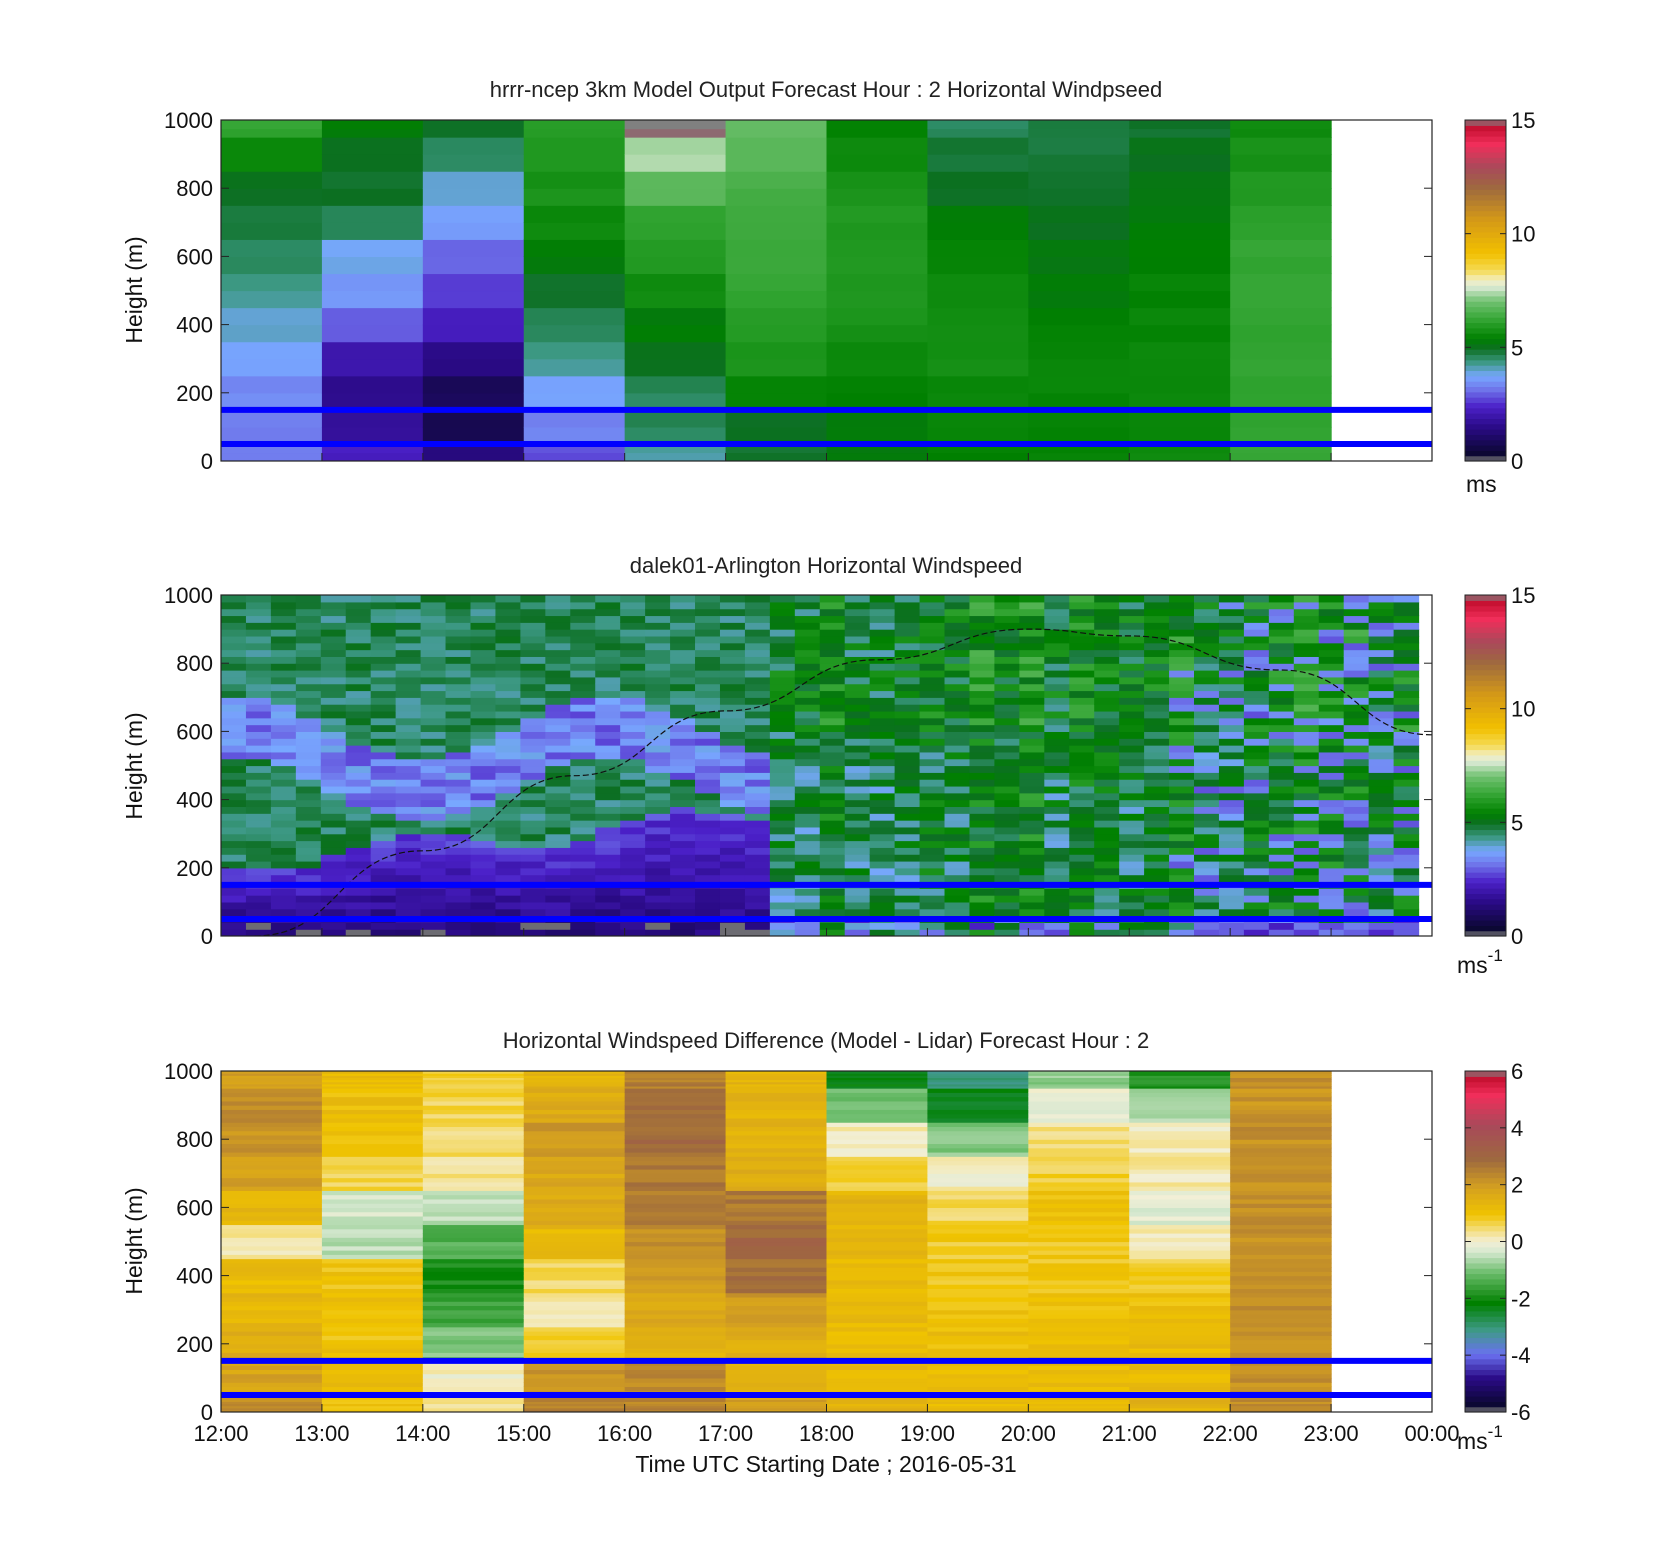 Image resolution: width=1680 pixels, height=1561 pixels. What do you see at coordinates (776, 290) in the screenshot?
I see `model-heatmap` at bounding box center [776, 290].